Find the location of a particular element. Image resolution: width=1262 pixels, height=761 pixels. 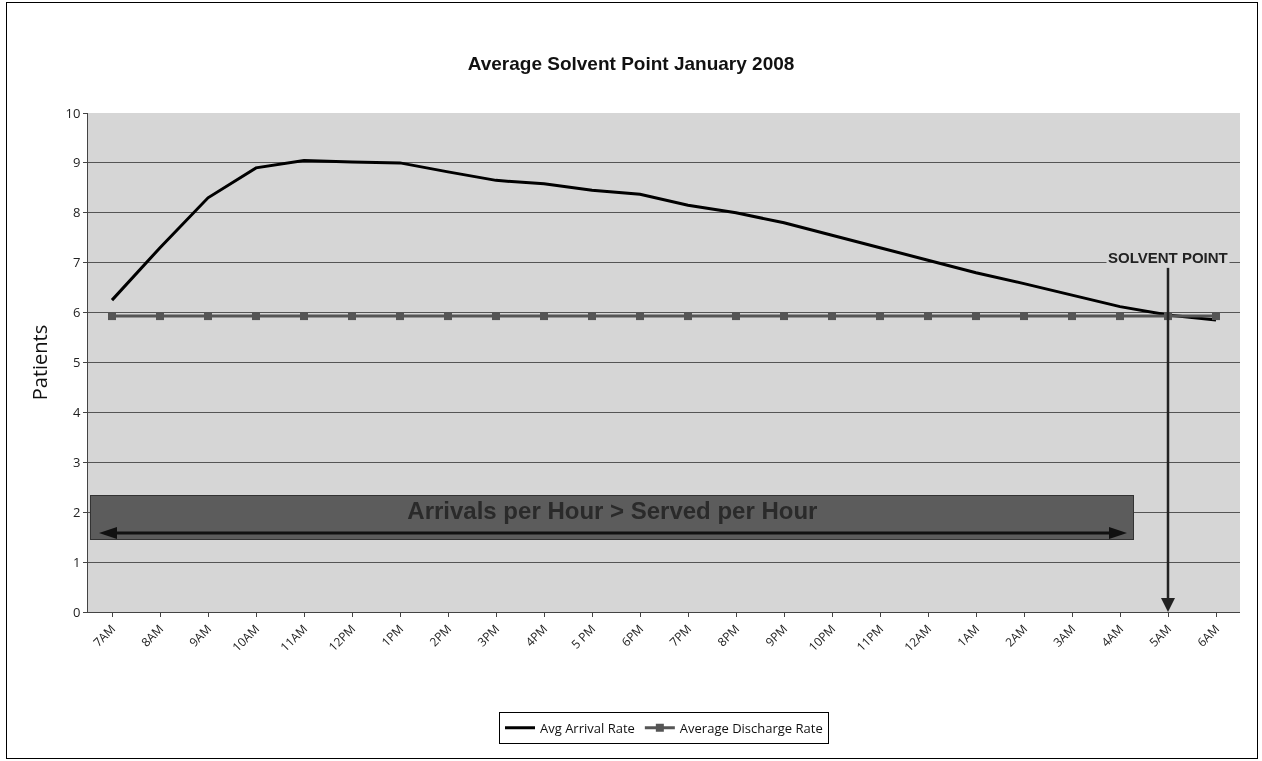

y-tick-label: 2 is located at coordinates (76, 511).